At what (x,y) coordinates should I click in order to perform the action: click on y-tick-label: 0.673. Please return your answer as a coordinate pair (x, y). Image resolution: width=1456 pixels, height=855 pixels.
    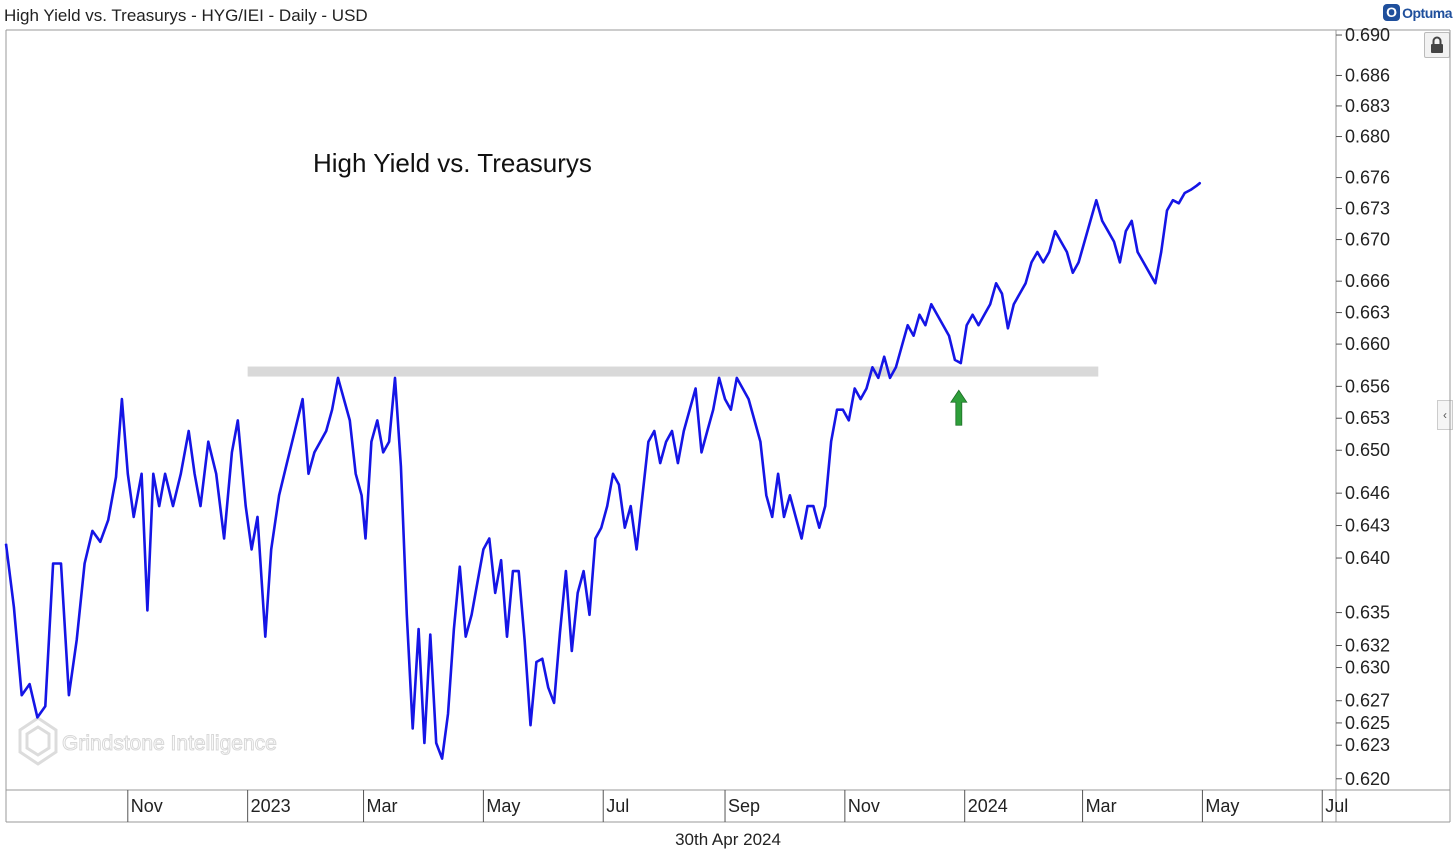
    Looking at the image, I should click on (1367, 208).